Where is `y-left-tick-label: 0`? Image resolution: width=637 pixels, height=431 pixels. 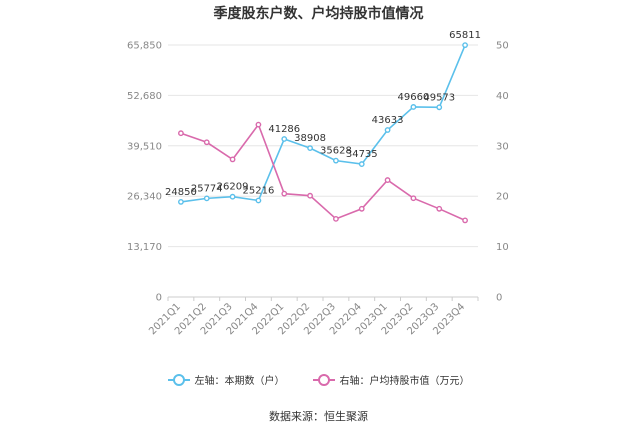
y-left-tick-label: 0 is located at coordinates (159, 298).